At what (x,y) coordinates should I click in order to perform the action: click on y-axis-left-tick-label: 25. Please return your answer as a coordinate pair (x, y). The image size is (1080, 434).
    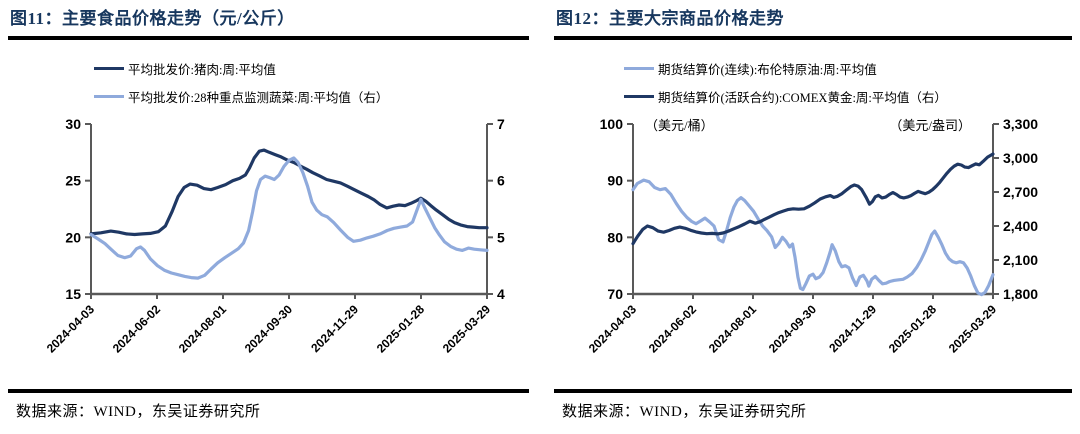
    Looking at the image, I should click on (73, 181).